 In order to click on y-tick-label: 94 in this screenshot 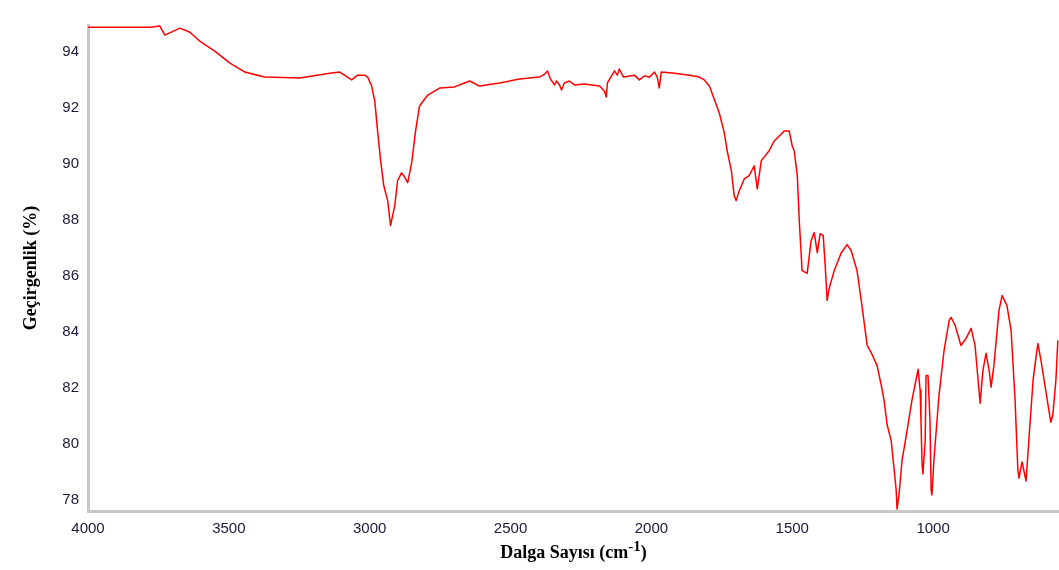, I will do `click(70, 50)`.